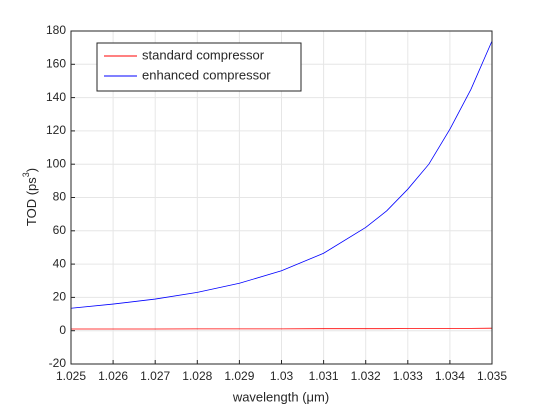 The image size is (545, 409). Describe the element at coordinates (56, 97) in the screenshot. I see `y-tick-label: 140` at that location.